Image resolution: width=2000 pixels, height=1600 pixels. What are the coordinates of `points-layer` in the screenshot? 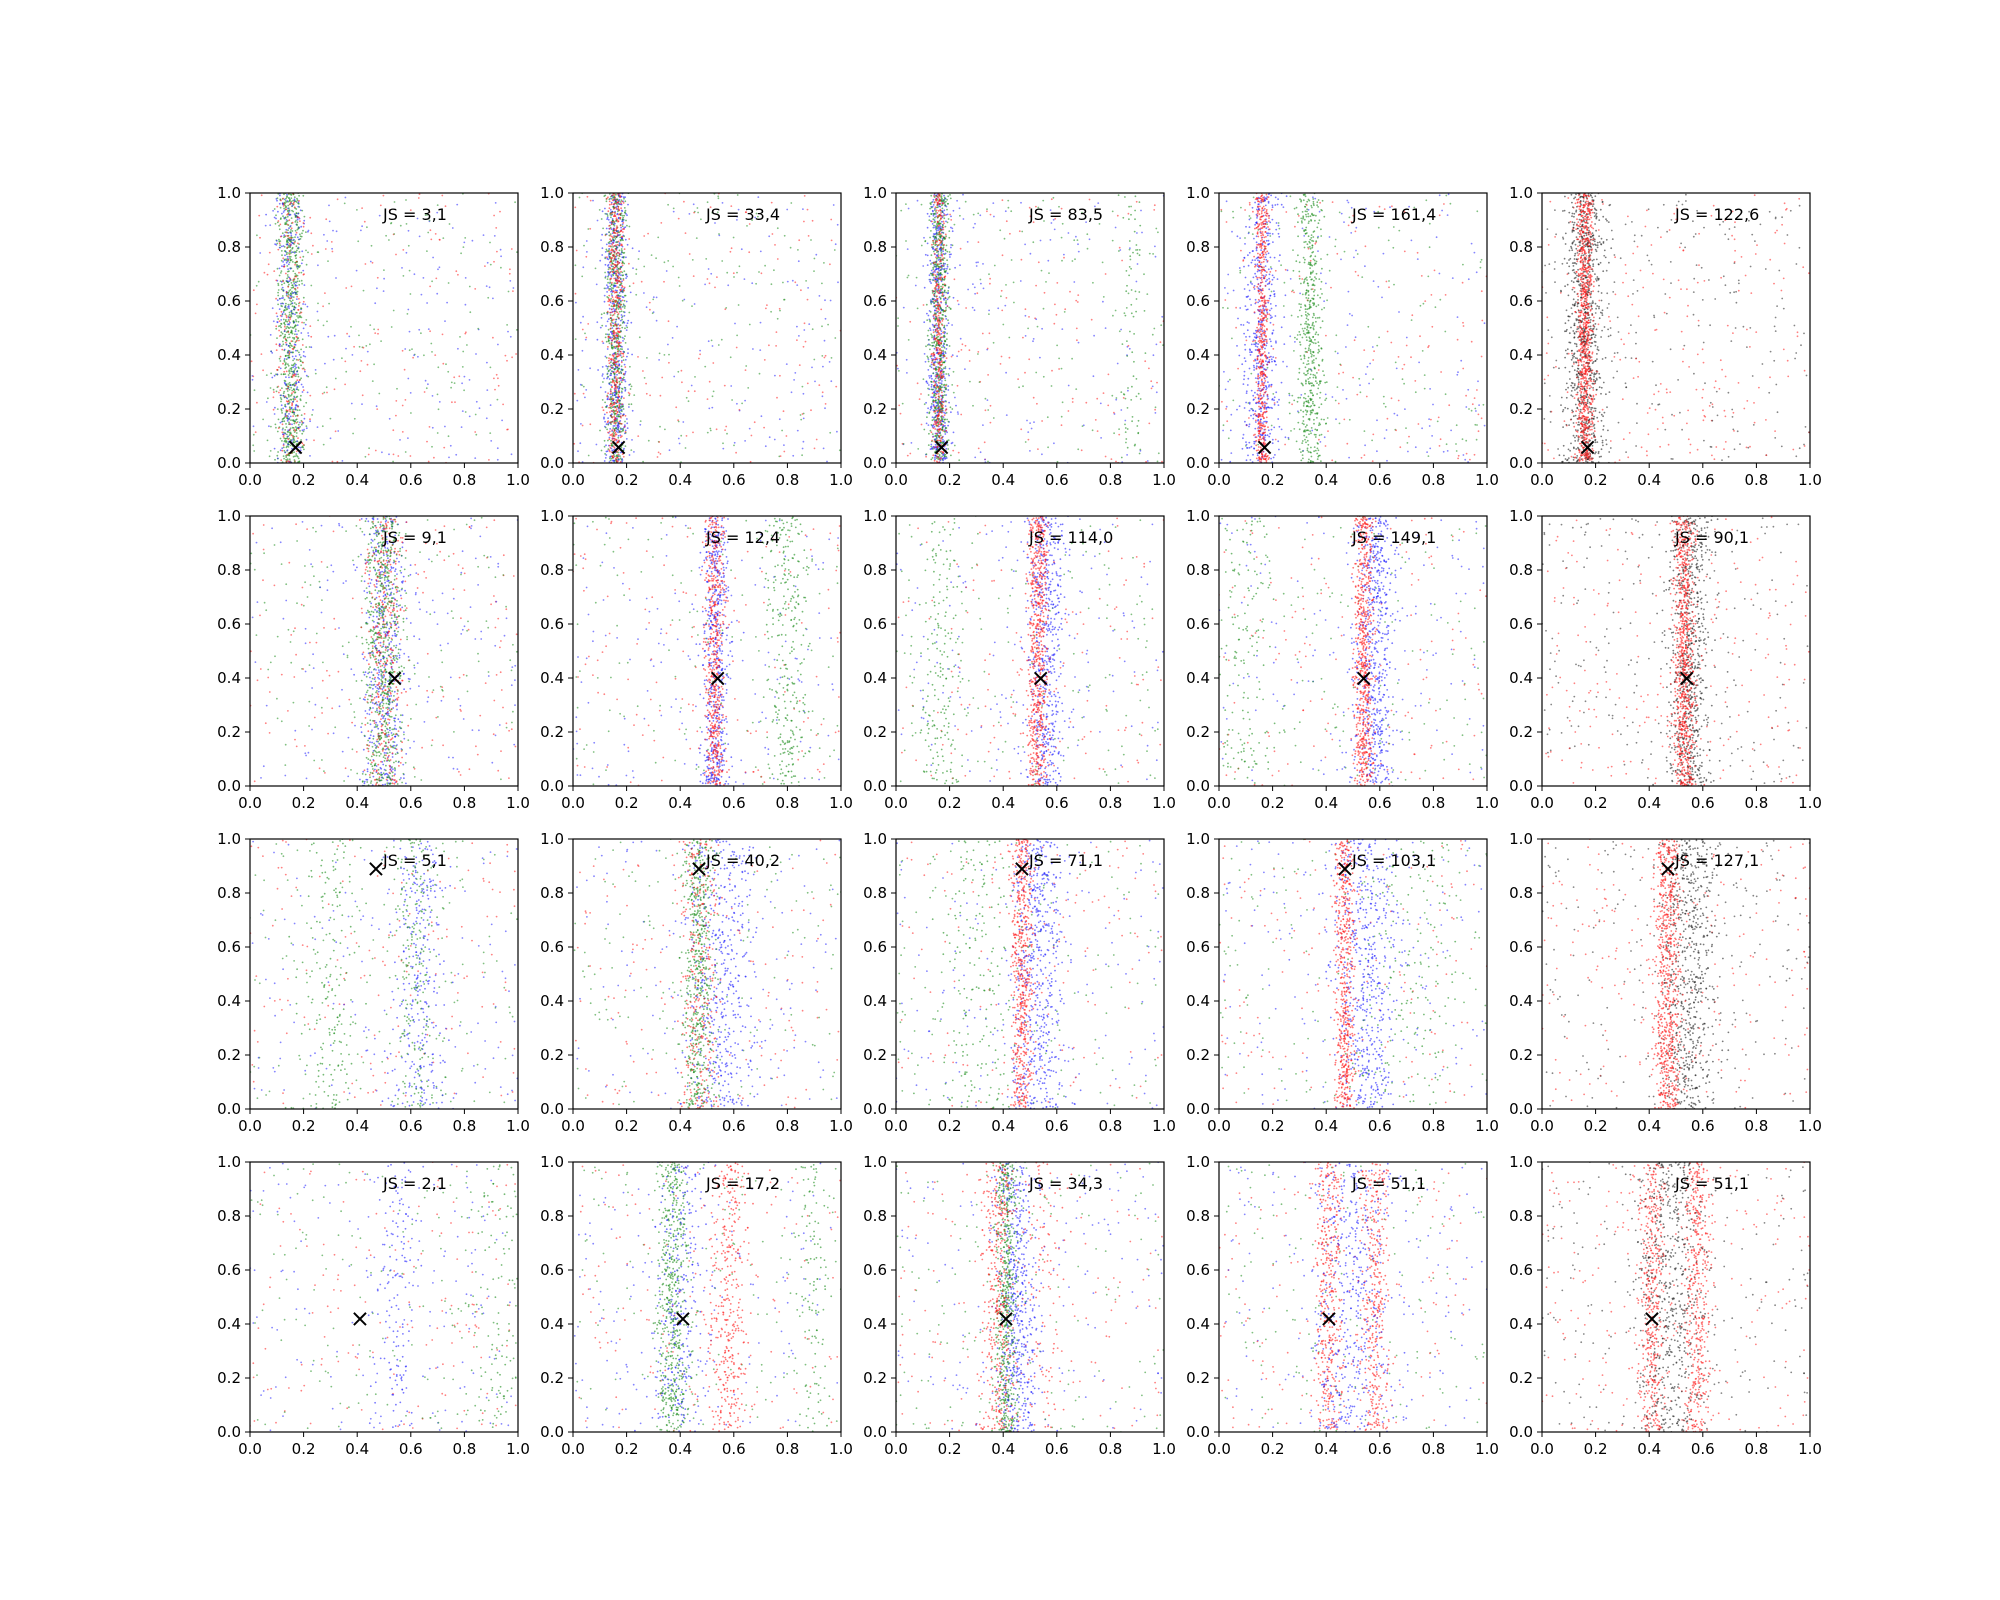 It's located at (384, 328).